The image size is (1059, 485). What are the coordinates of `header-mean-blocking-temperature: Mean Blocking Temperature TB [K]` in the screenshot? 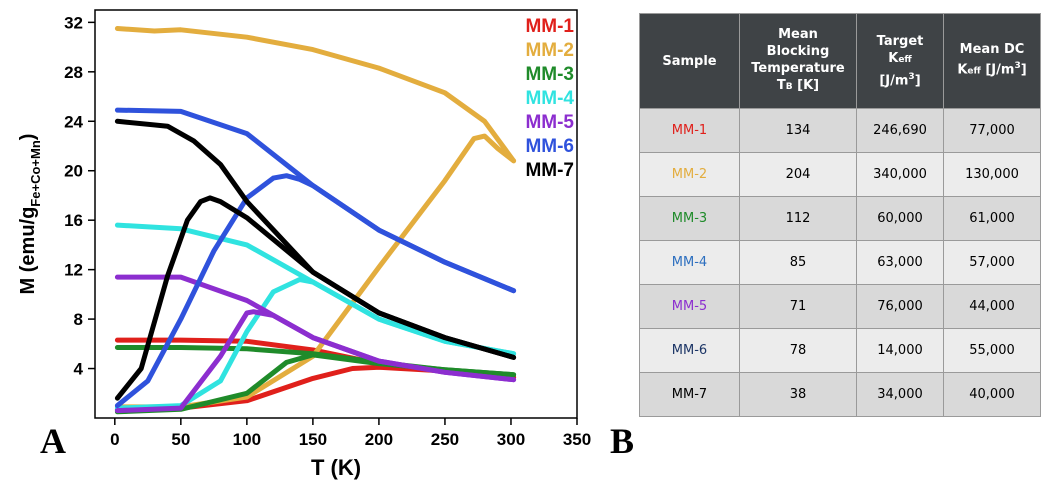 It's located at (798, 61).